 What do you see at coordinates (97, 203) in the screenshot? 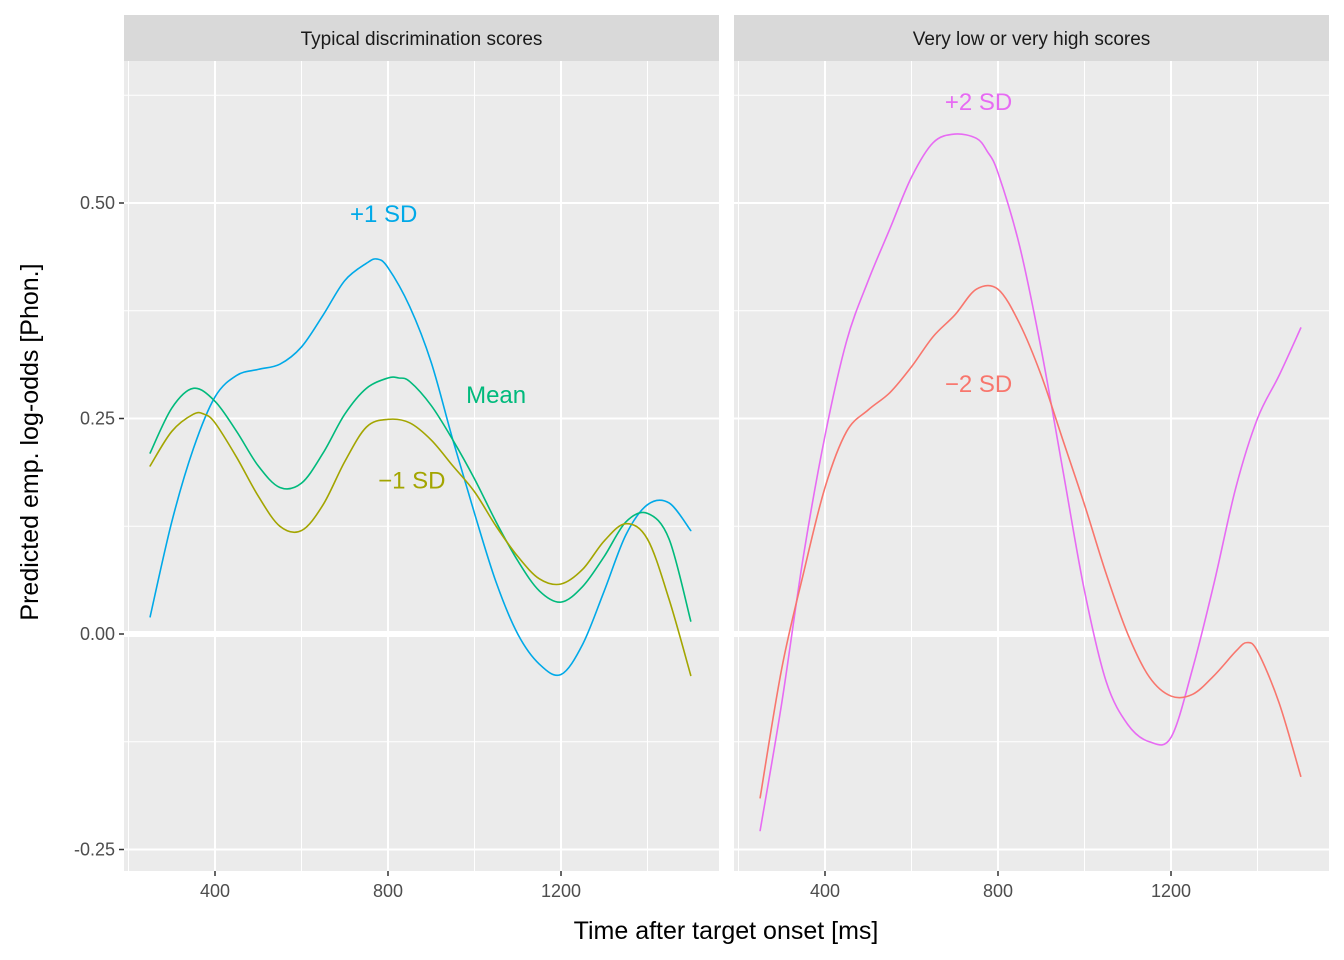
I see `y-tick-label: 0.50` at bounding box center [97, 203].